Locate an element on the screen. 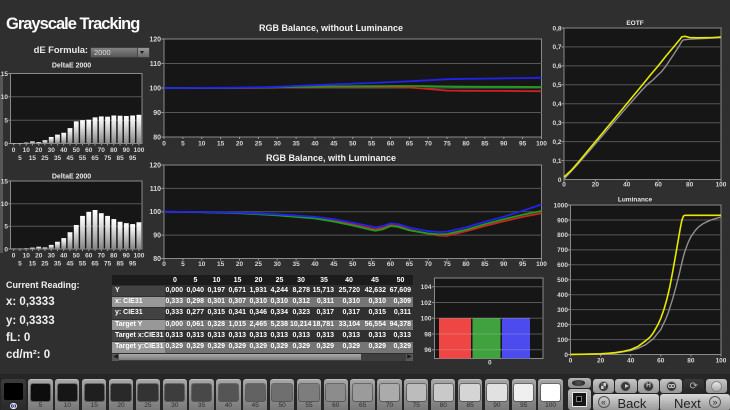 This screenshot has width=730, height=410. svg-text: 120 is located at coordinates (155, 39).